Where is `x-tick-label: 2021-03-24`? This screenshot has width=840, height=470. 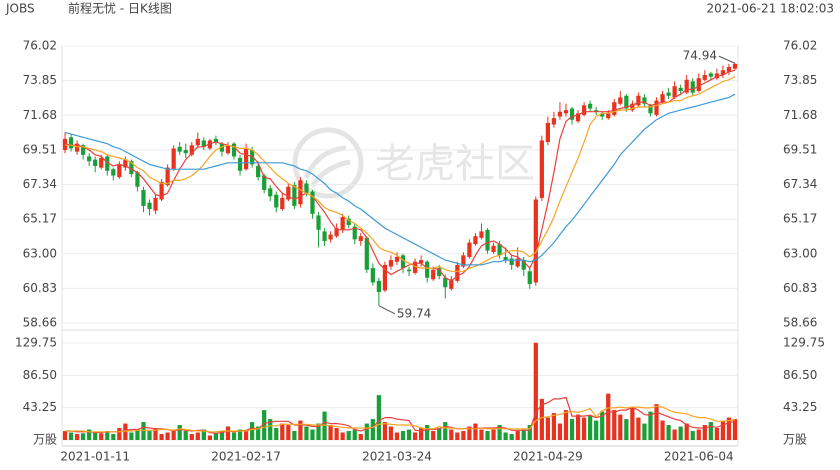 x-tick-label: 2021-03-24 is located at coordinates (397, 457).